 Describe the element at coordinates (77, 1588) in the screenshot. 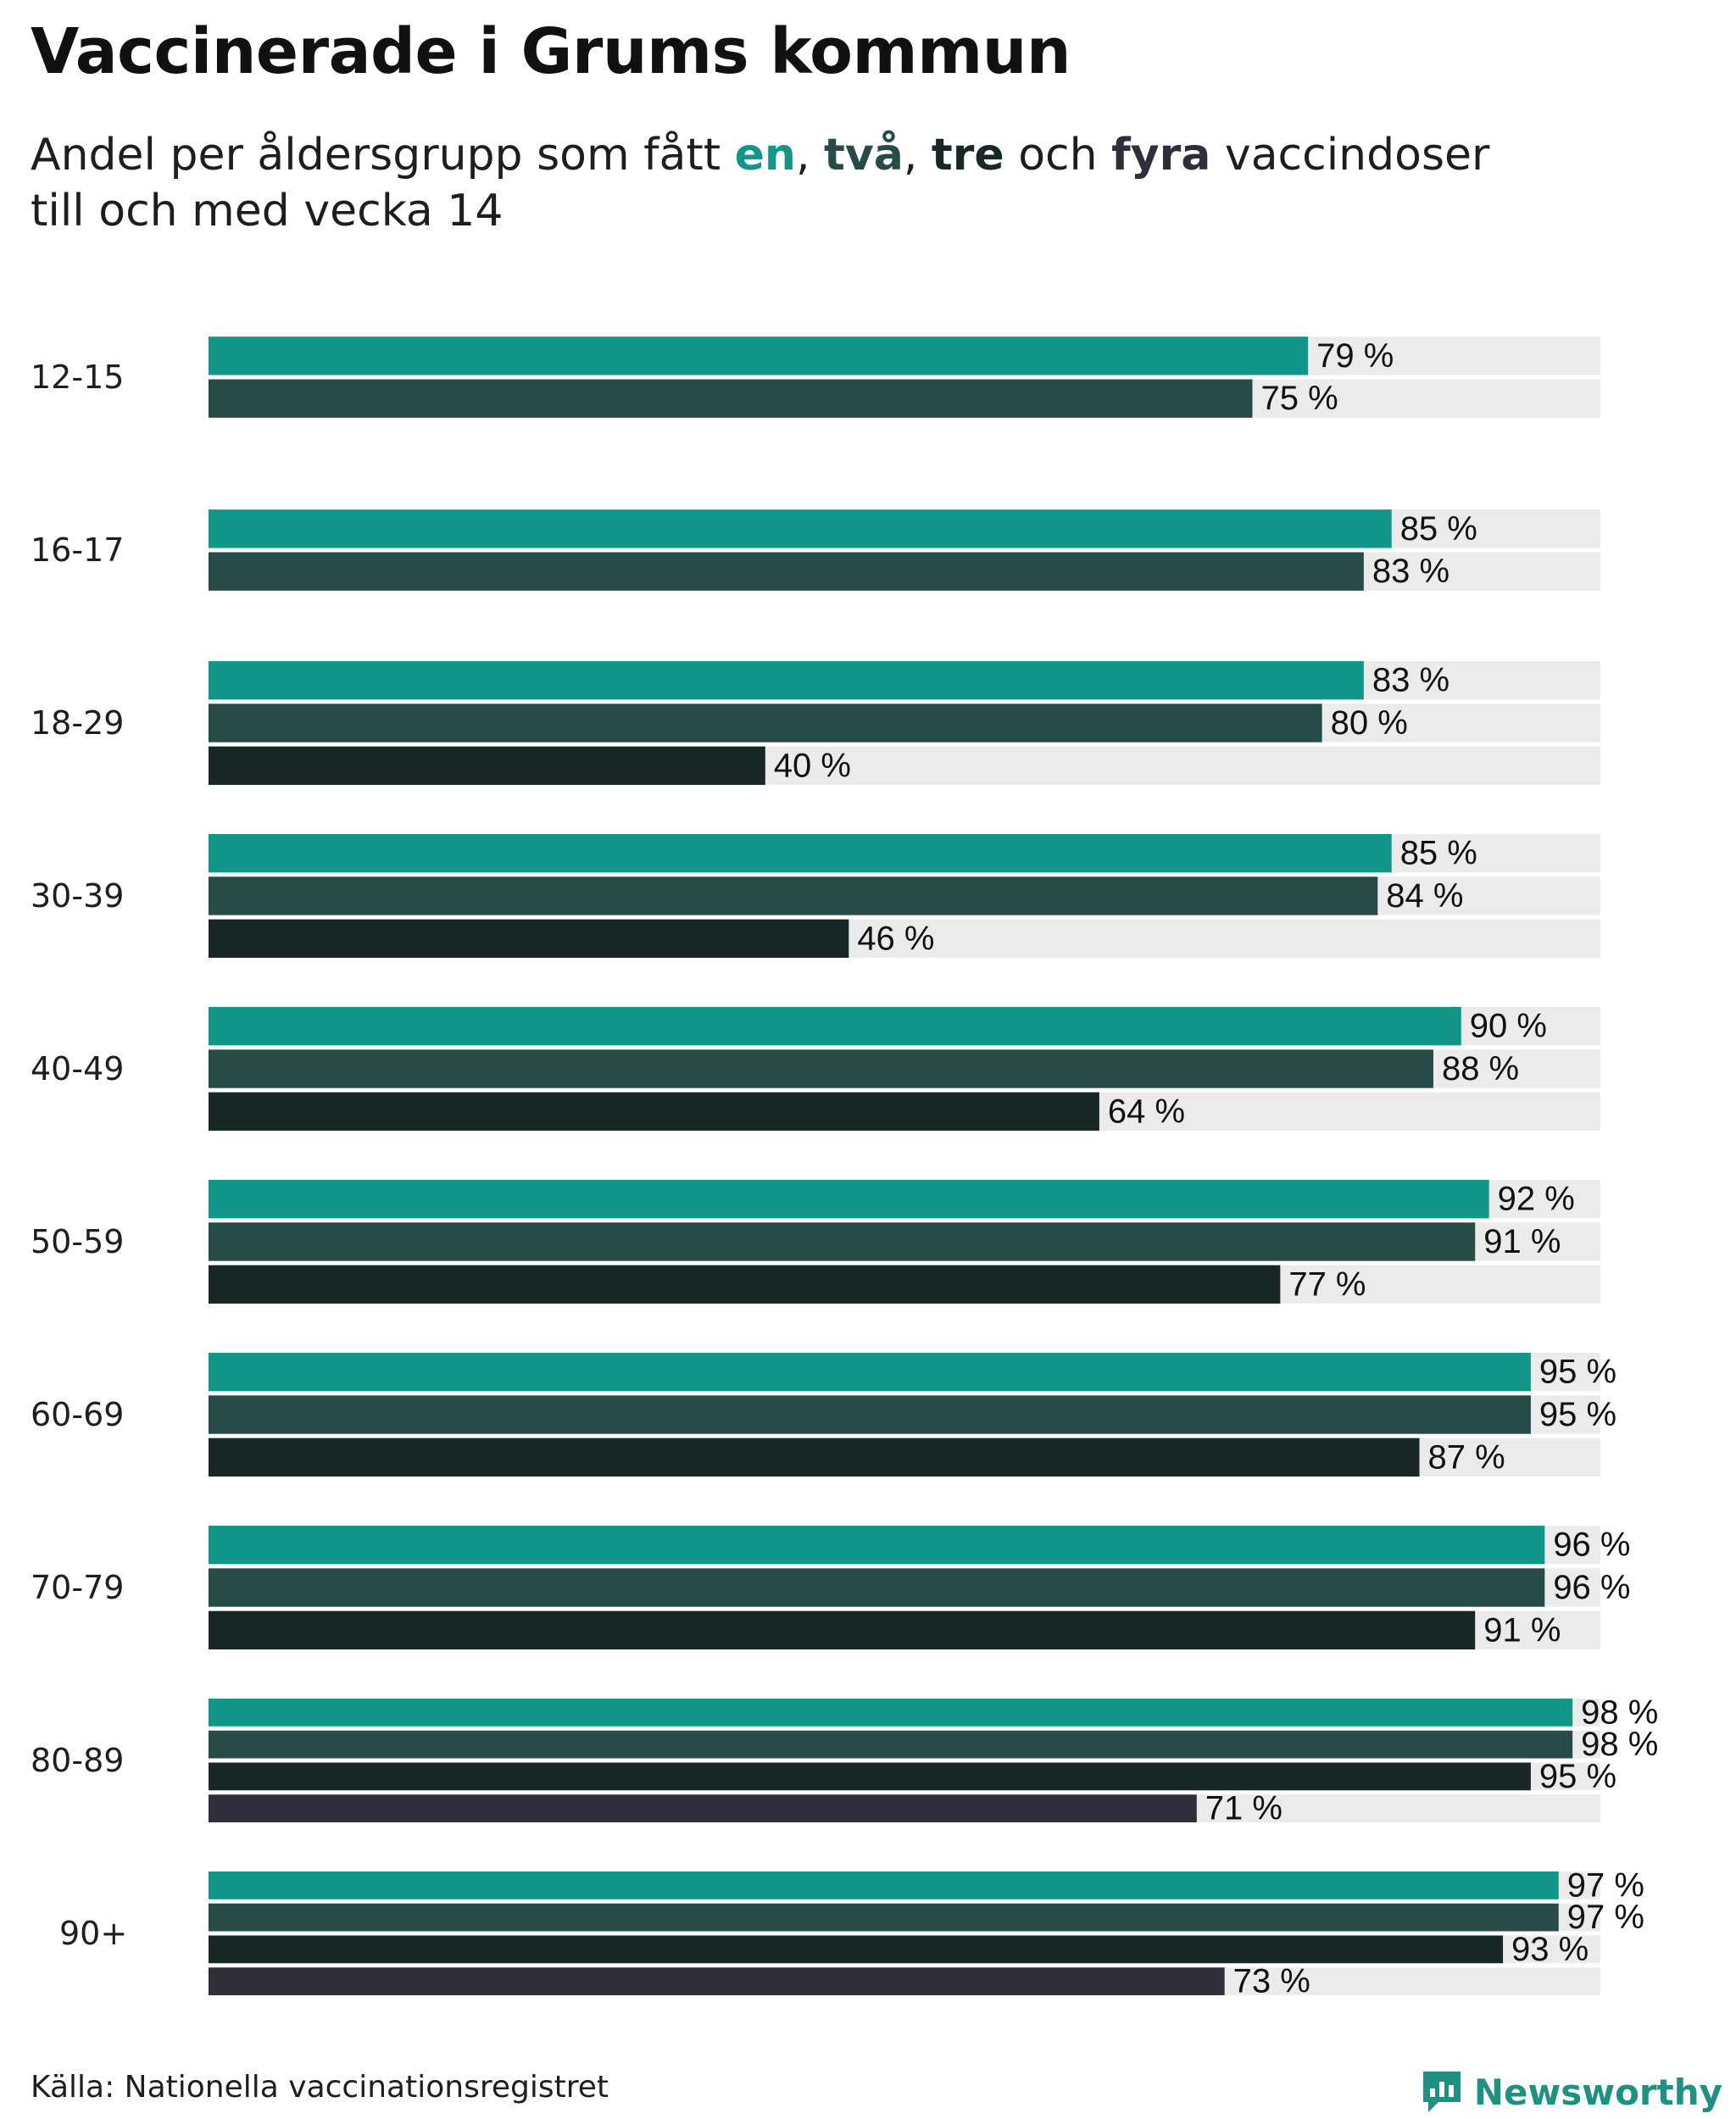

I see `age-group-label: 70-79` at that location.